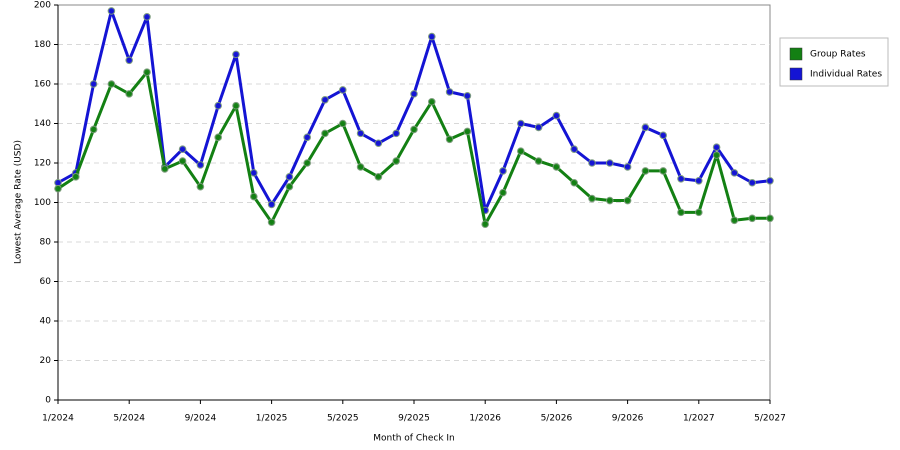  Describe the element at coordinates (699, 419) in the screenshot. I see `x-tick-label: 1/2027` at that location.